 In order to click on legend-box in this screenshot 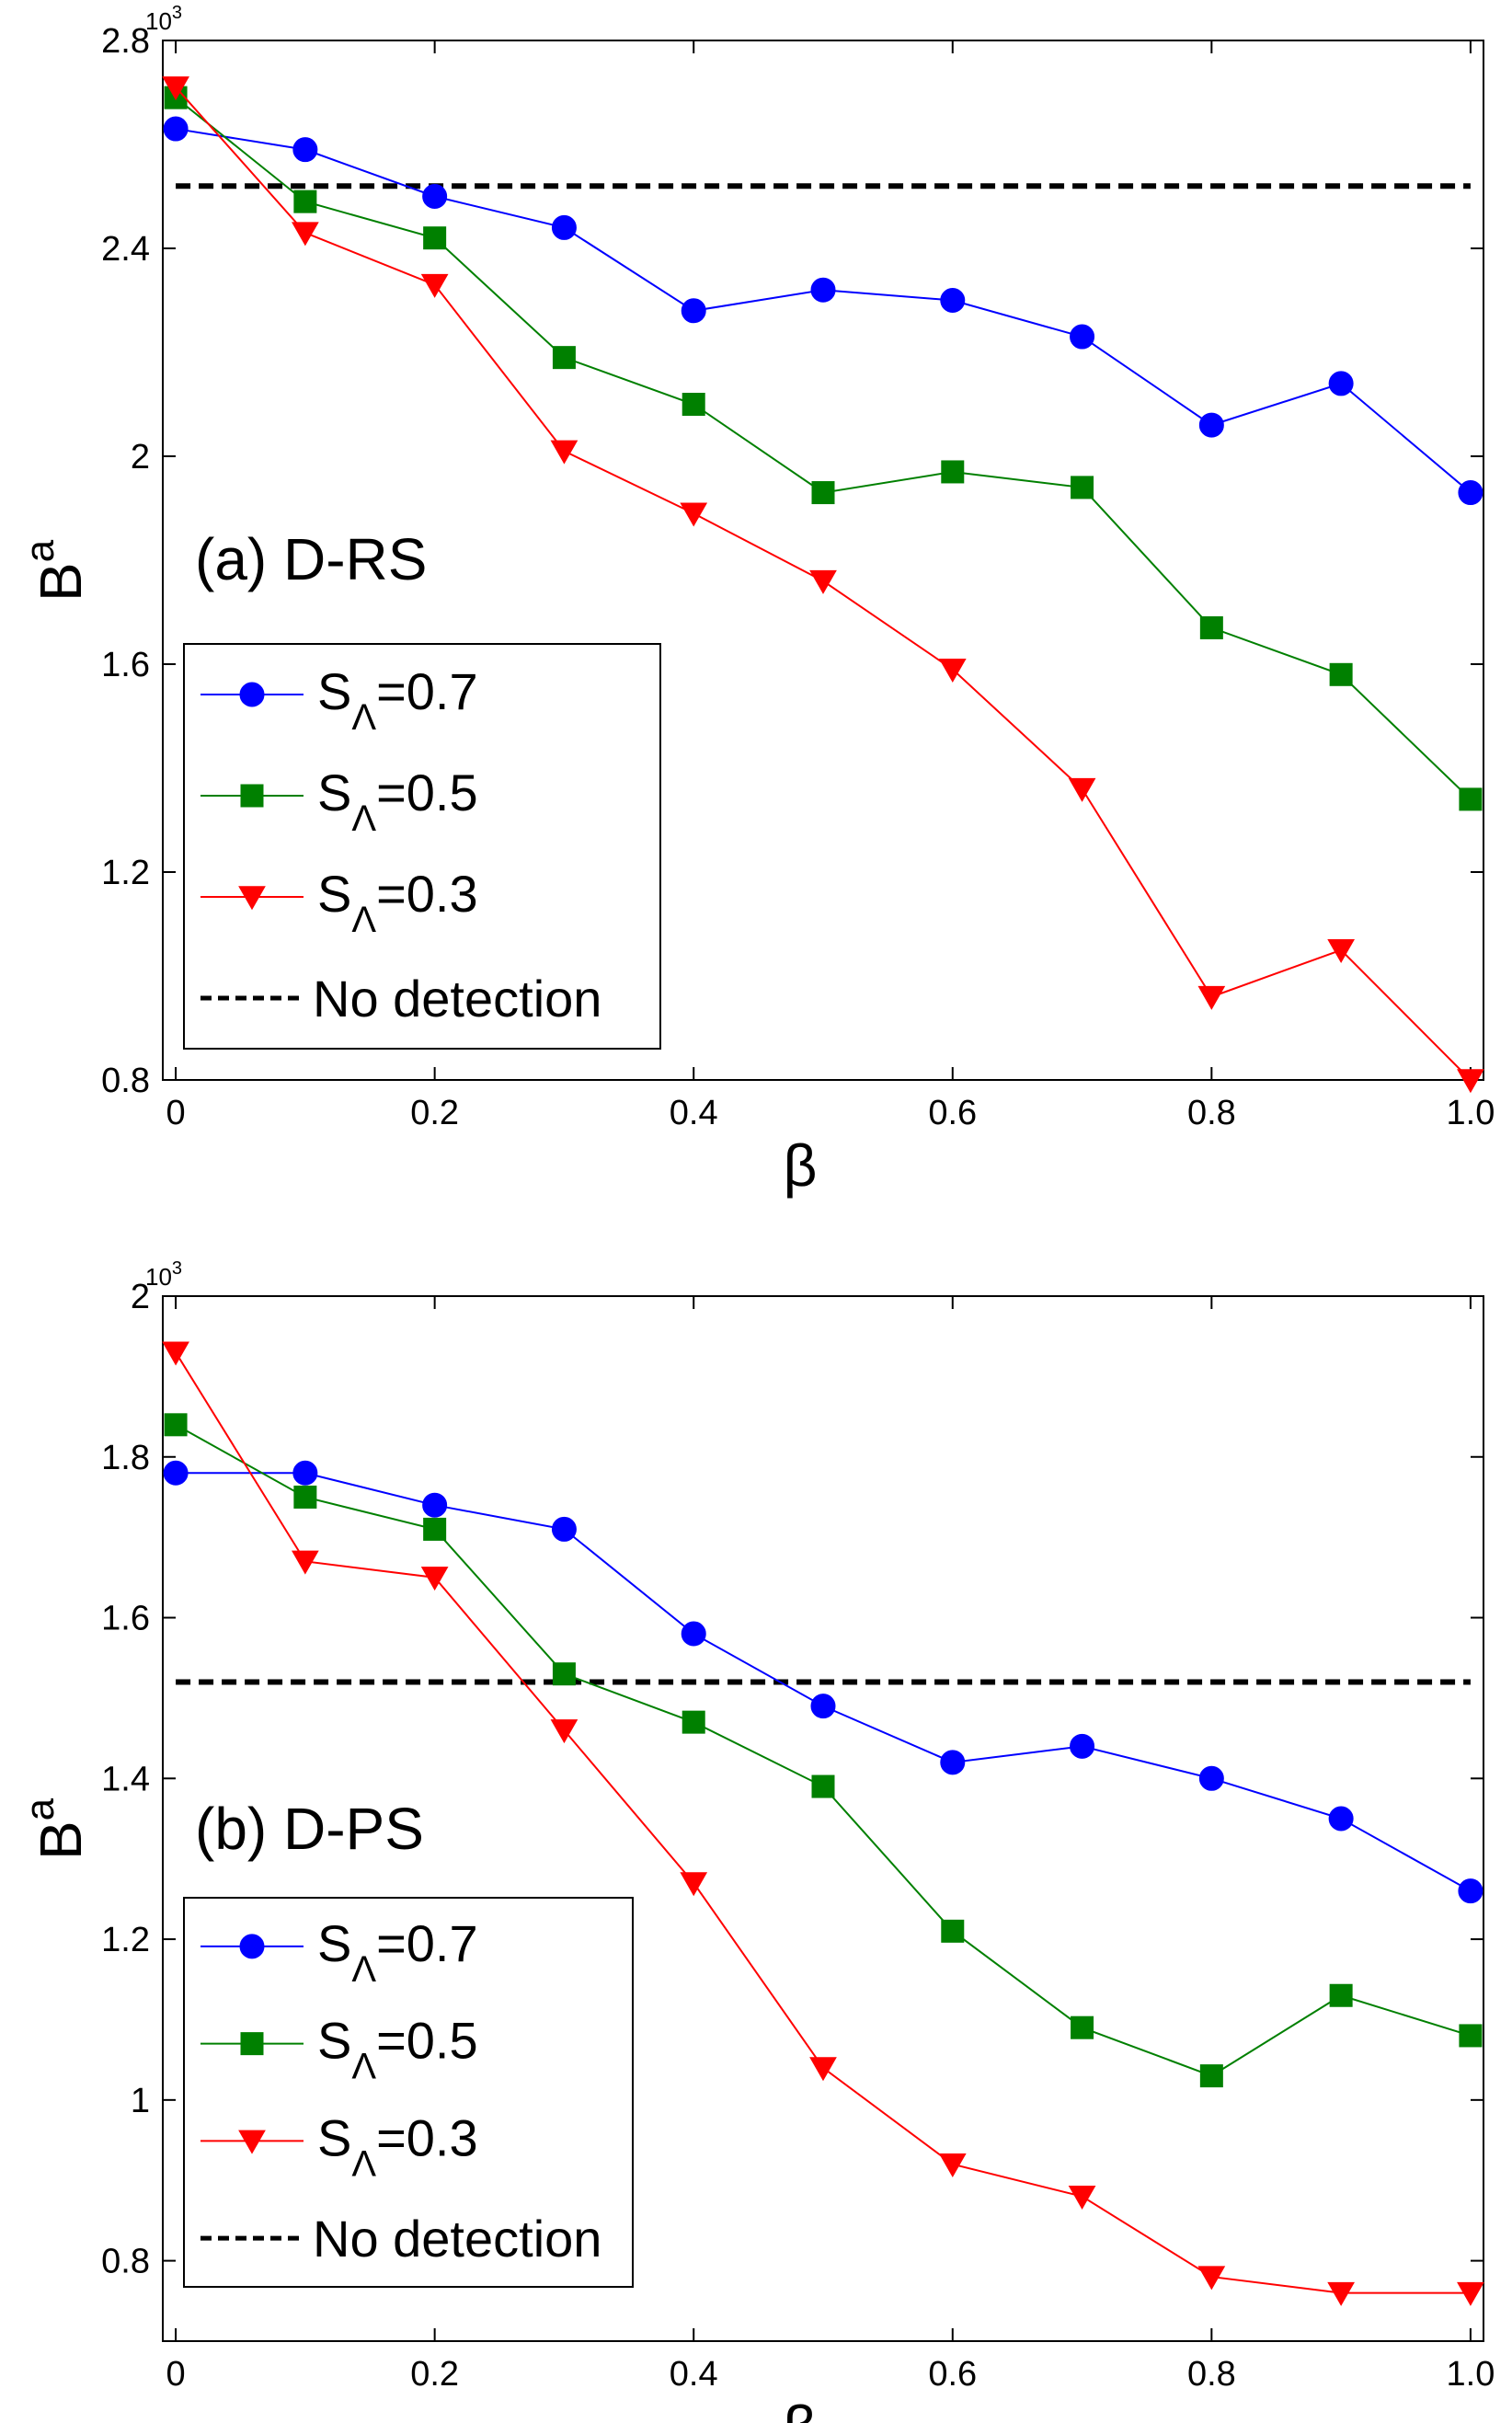, I will do `click(422, 847)`.